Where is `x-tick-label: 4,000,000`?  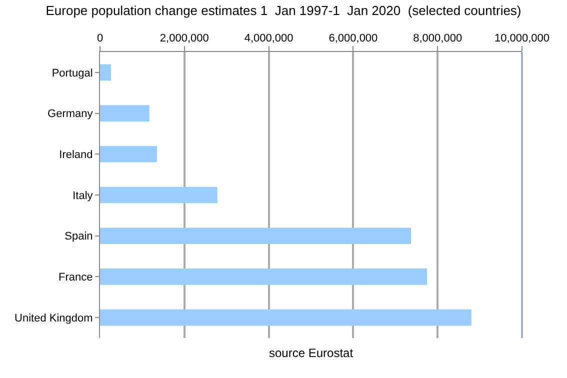
x-tick-label: 4,000,000 is located at coordinates (269, 38).